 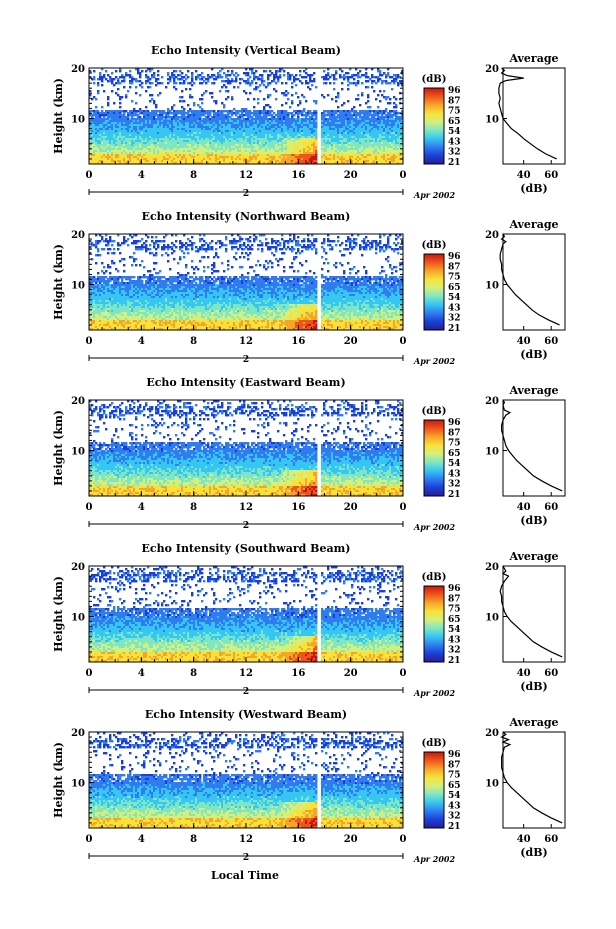 What do you see at coordinates (454, 142) in the screenshot?
I see `colorbar-tick-label: 43` at bounding box center [454, 142].